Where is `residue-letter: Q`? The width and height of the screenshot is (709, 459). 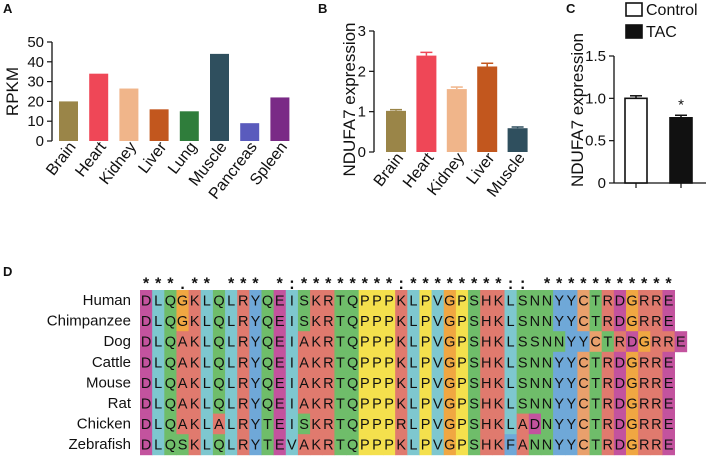 residue-letter: Q is located at coordinates (267, 363).